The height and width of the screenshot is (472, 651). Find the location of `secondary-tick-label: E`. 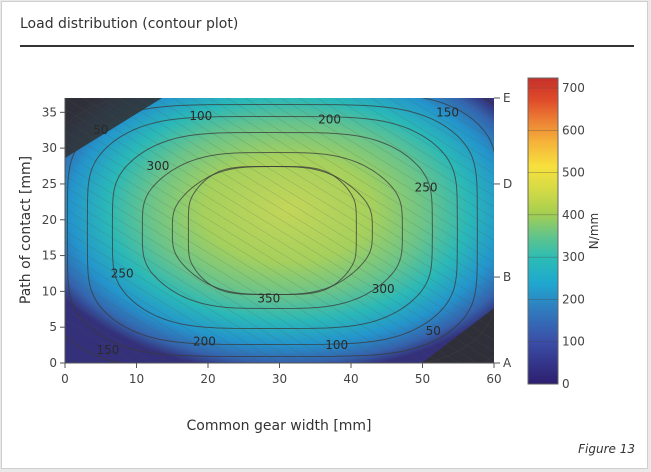

secondary-tick-label: E is located at coordinates (507, 98).